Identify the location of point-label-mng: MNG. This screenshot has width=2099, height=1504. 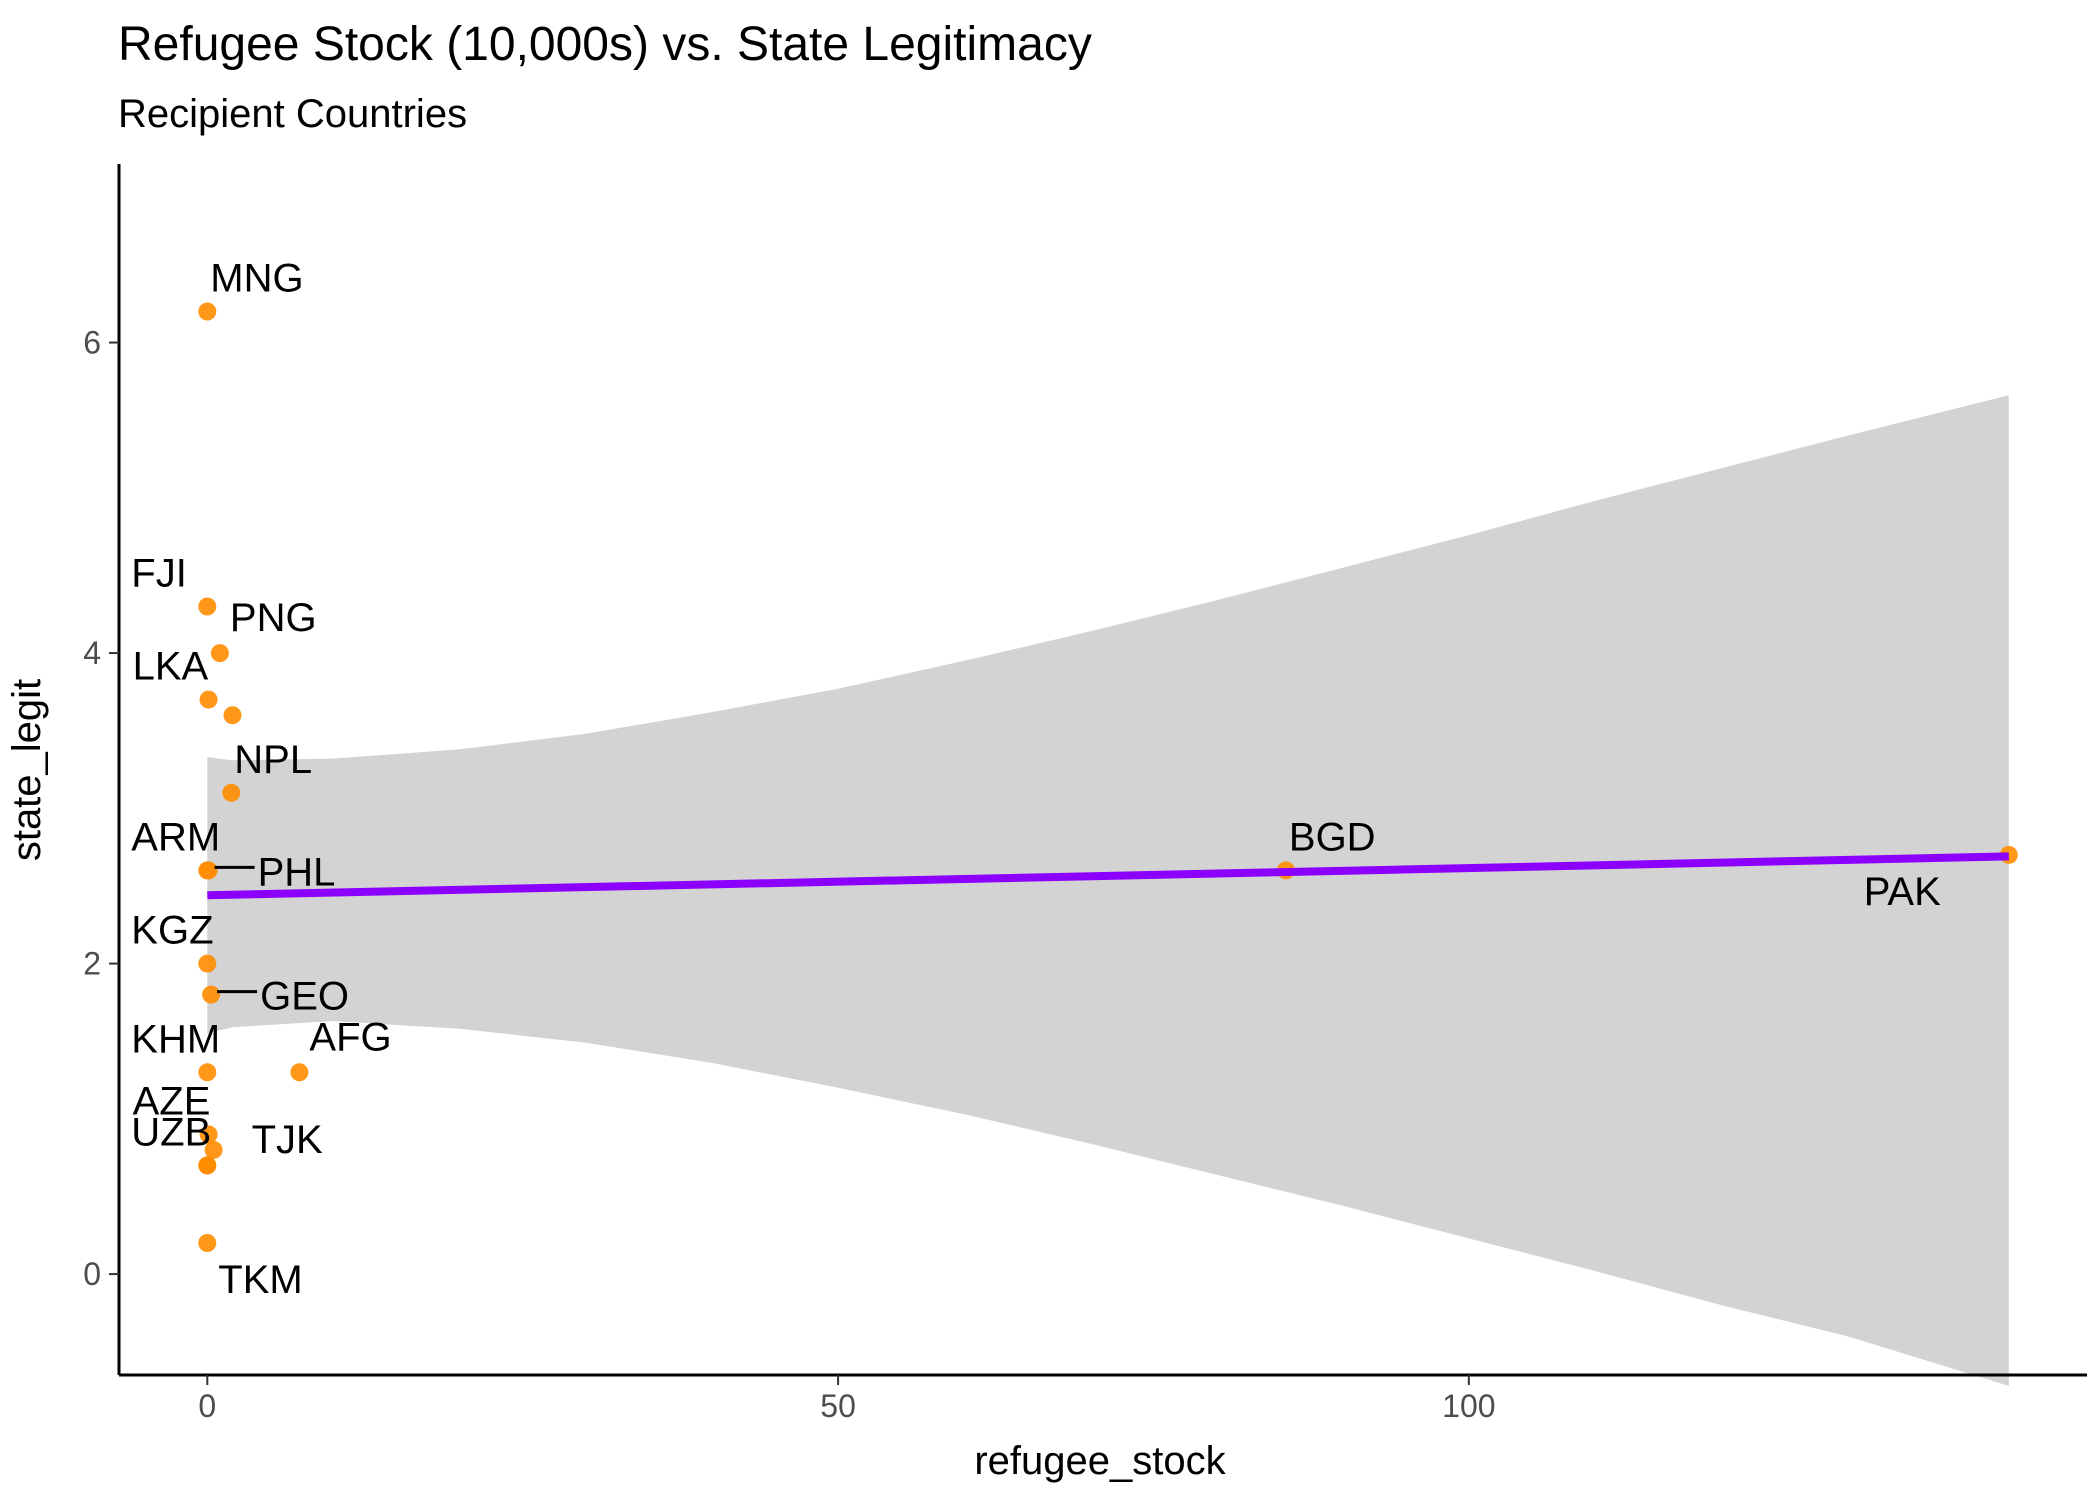
(256, 279).